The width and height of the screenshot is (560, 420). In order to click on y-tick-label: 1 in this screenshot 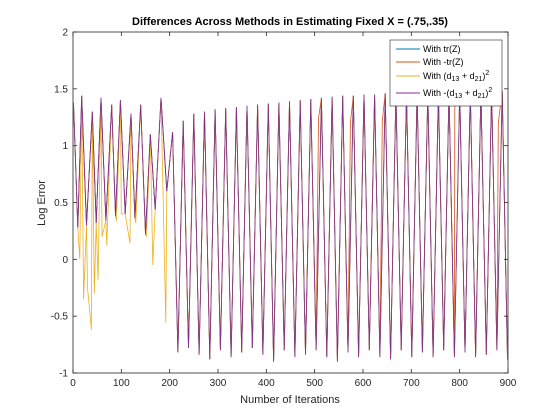, I will do `click(65, 146)`.